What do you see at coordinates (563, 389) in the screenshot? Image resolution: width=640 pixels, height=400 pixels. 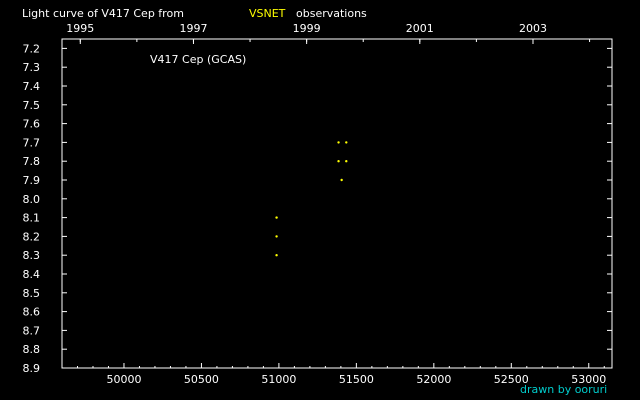 I see `credit-text: drawn by ooruri` at bounding box center [563, 389].